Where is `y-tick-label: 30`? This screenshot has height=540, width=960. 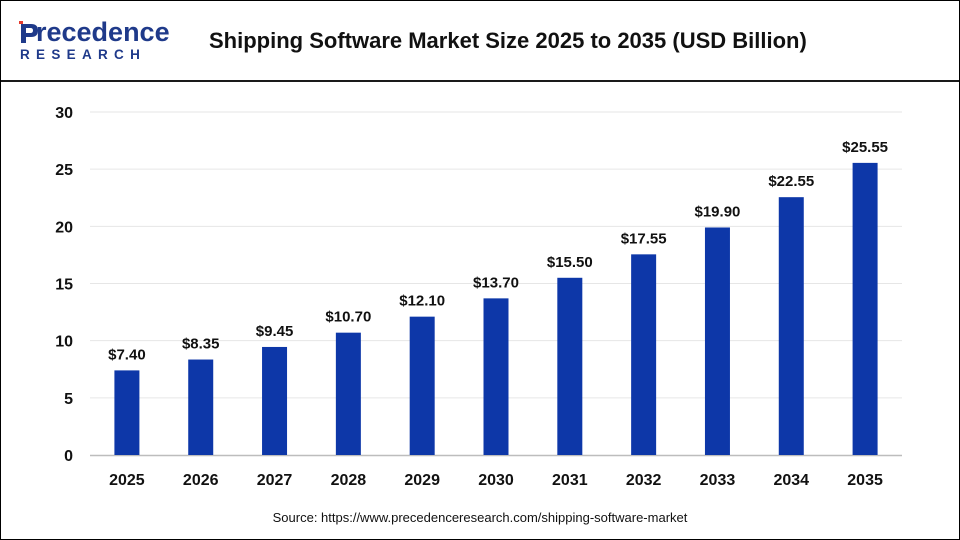
y-tick-label: 30 is located at coordinates (64, 113).